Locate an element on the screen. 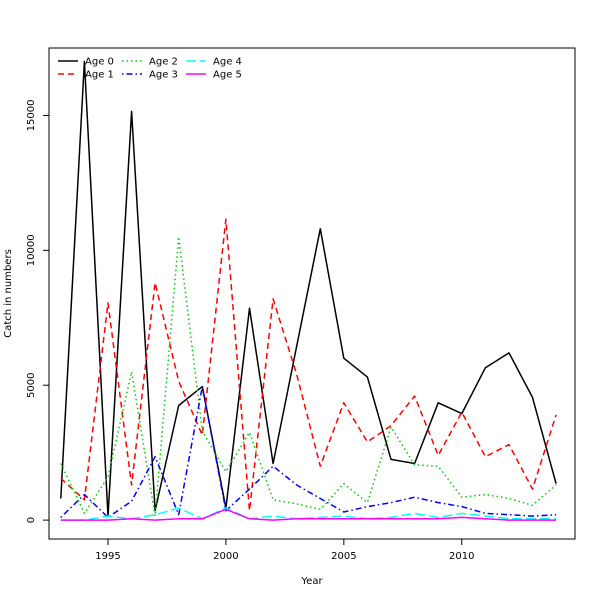 The height and width of the screenshot is (600, 600). y-tick-label: 15000 is located at coordinates (31, 116).